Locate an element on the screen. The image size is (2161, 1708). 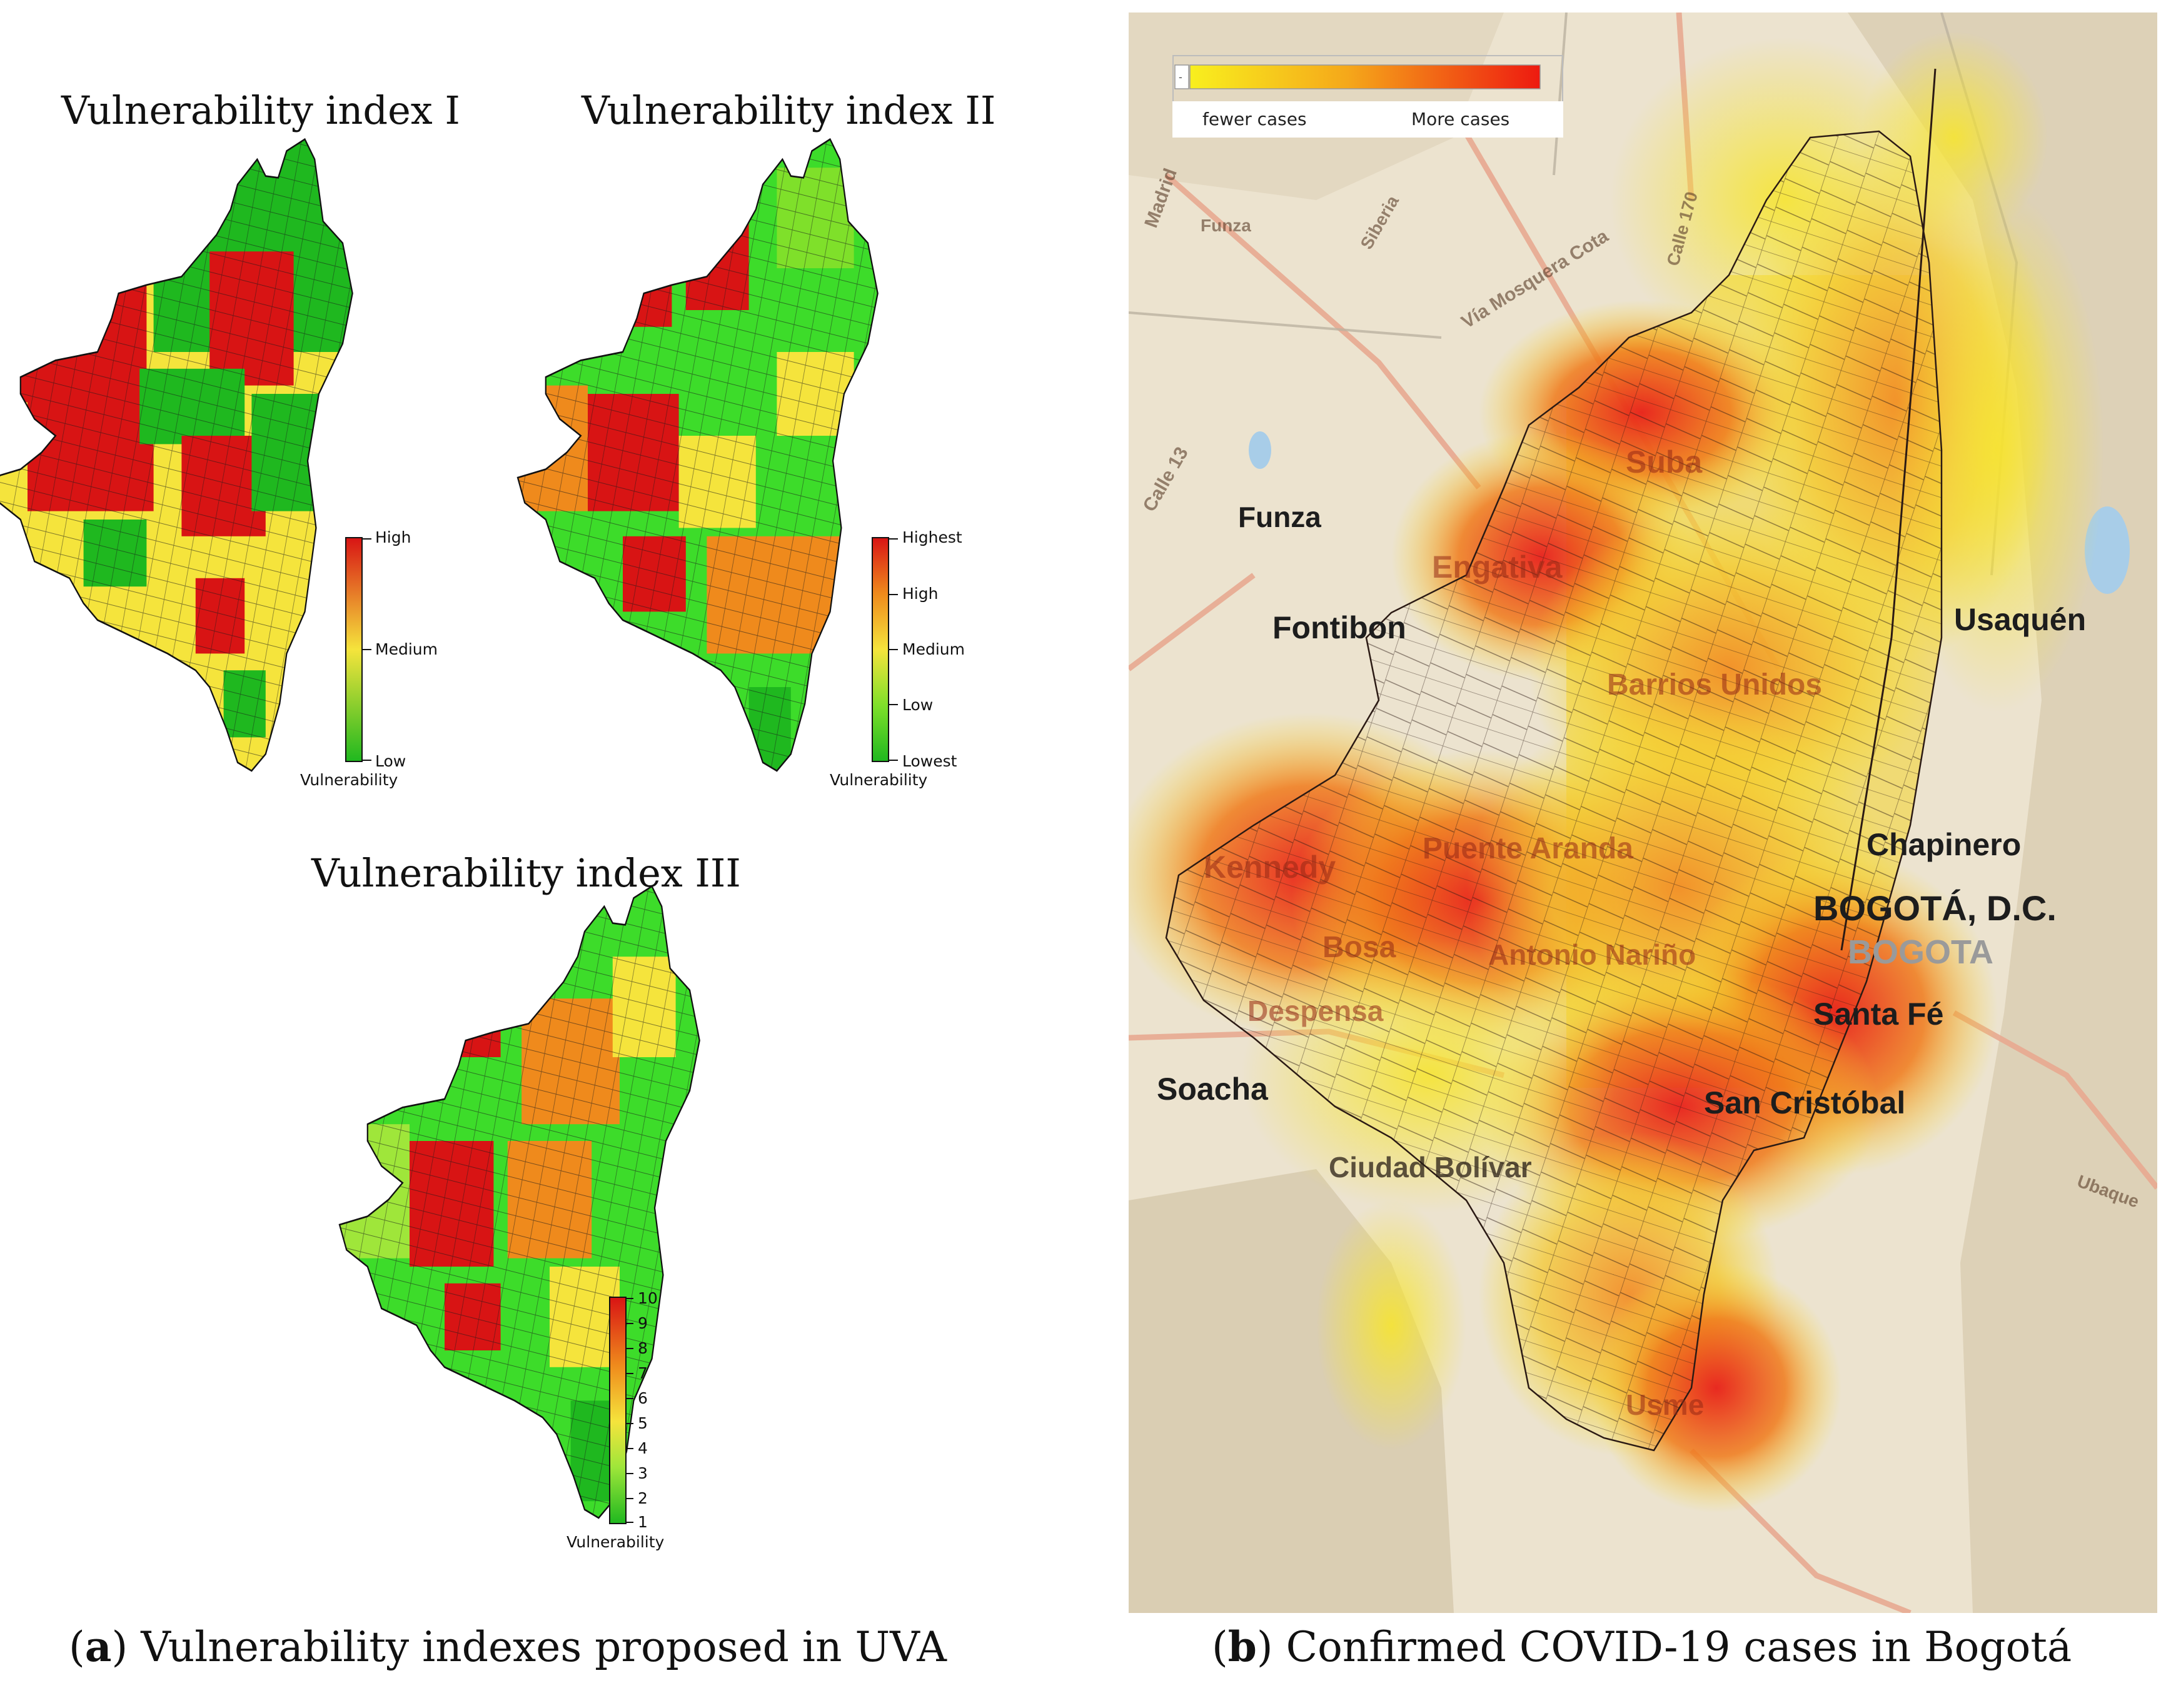
title-vulnerability-index-3: Vulnerability index III is located at coordinates (526, 873).